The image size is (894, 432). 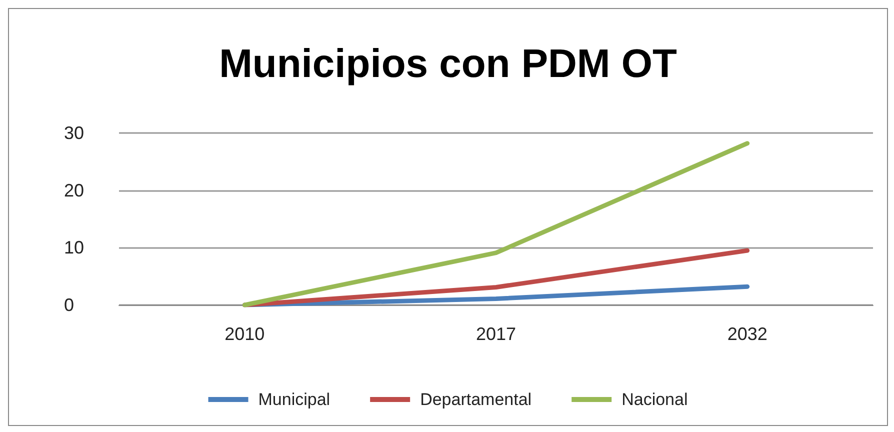 What do you see at coordinates (69, 305) in the screenshot?
I see `y-tick-label: 0` at bounding box center [69, 305].